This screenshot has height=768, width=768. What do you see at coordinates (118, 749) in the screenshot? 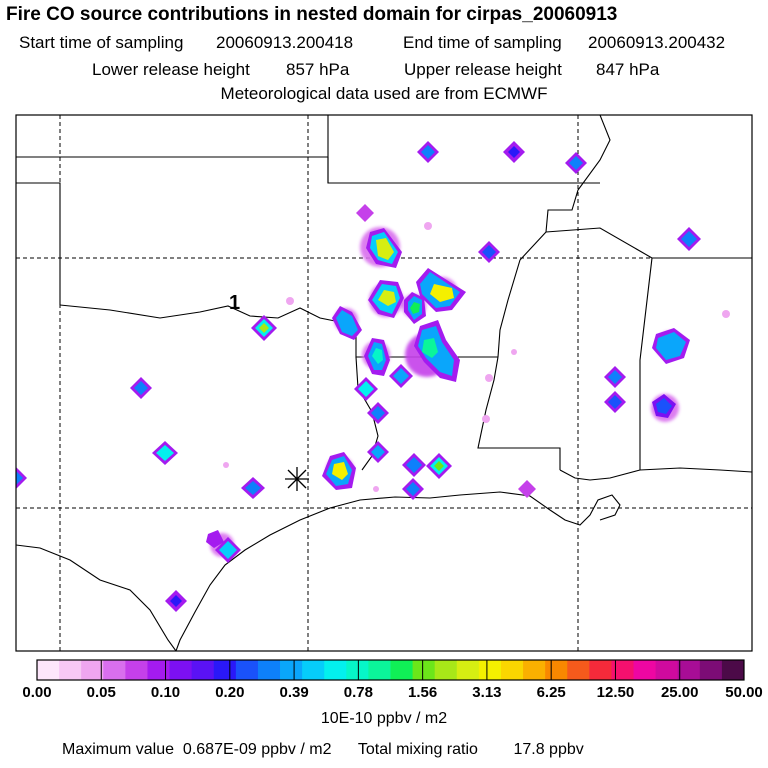
I see `max-value-label: Maximum value` at bounding box center [118, 749].